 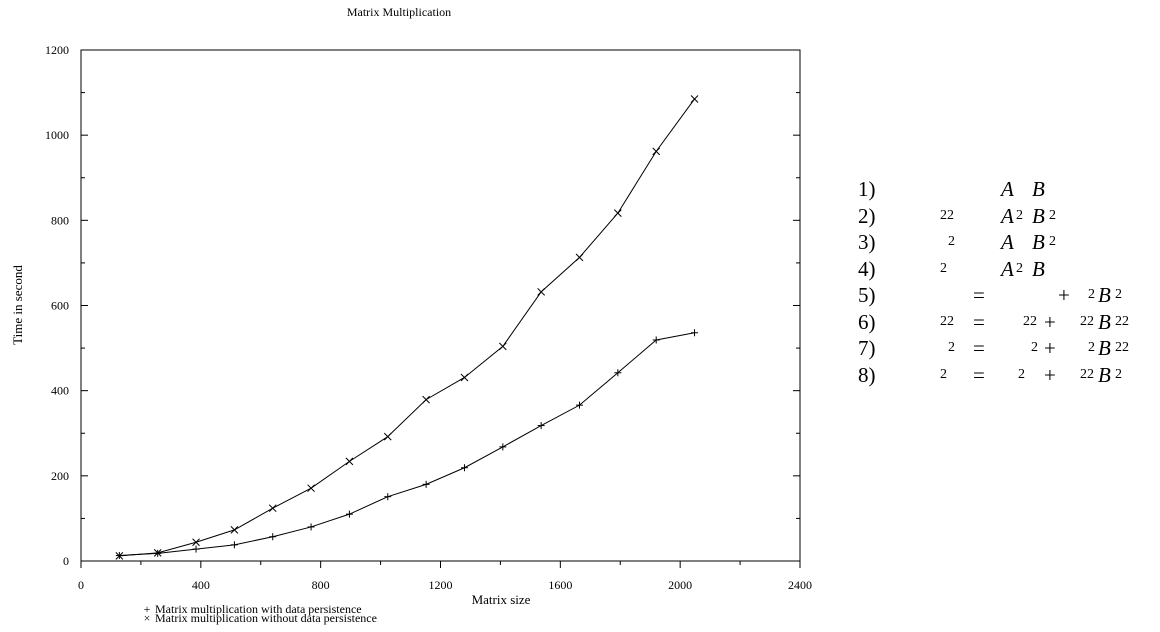 I want to click on x-tick-label: 1200, so click(x=441, y=585).